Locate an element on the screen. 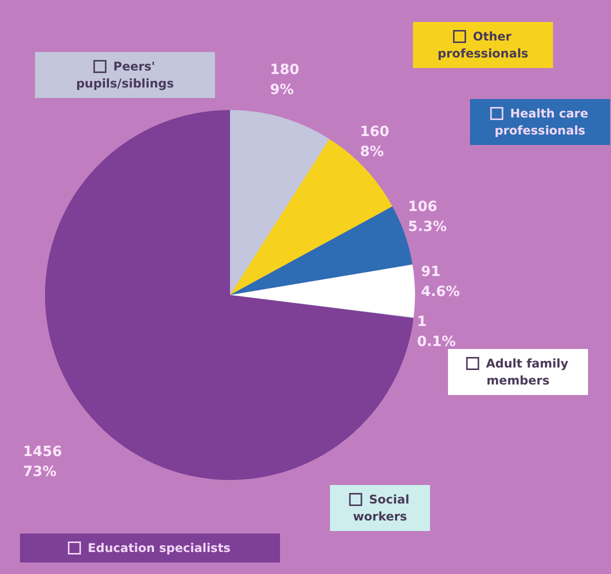  legend-label: Health care professionals is located at coordinates (541, 122).